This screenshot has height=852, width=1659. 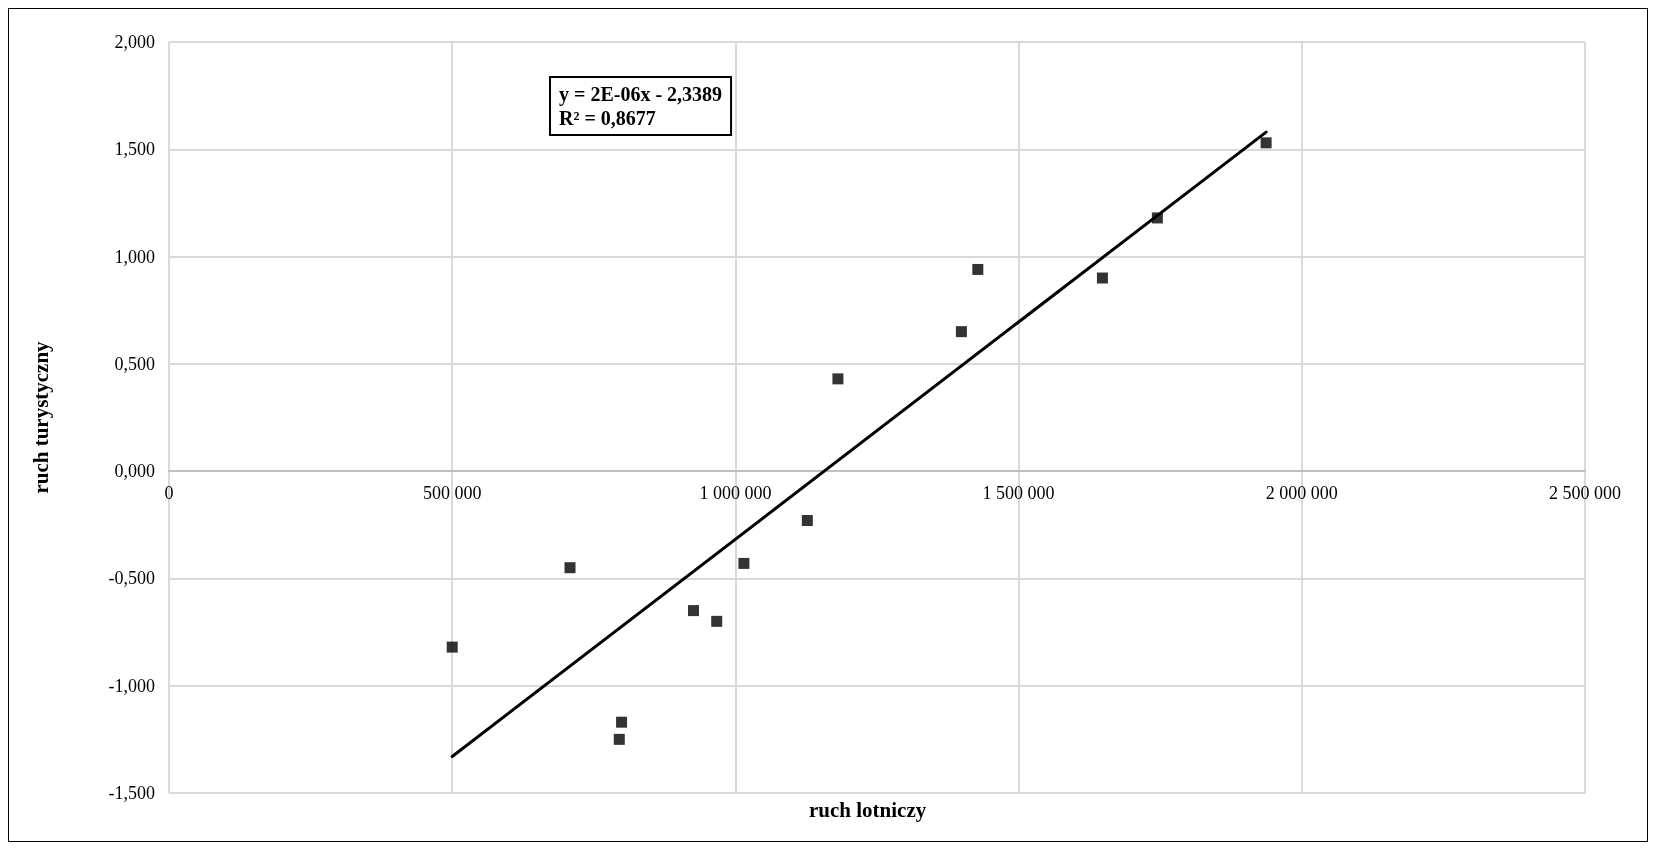 I want to click on y-tick-label: 0,000, so click(x=134, y=471).